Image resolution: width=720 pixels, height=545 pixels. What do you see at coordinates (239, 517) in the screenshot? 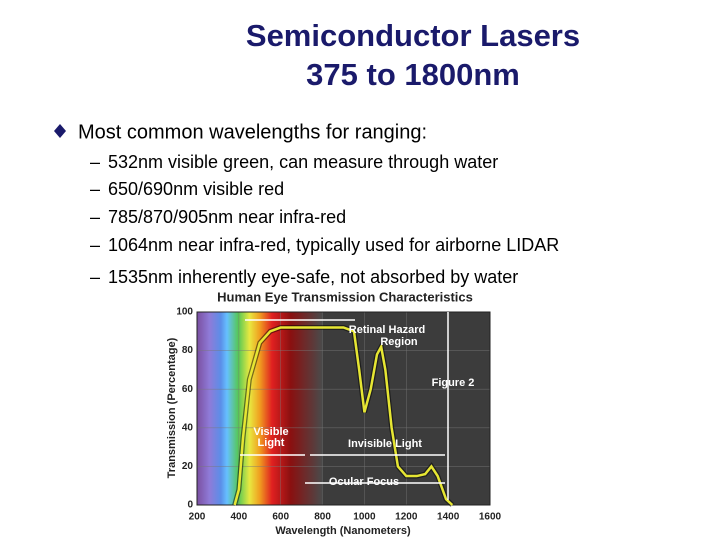
I see `x-tick-label: 400` at bounding box center [239, 517].